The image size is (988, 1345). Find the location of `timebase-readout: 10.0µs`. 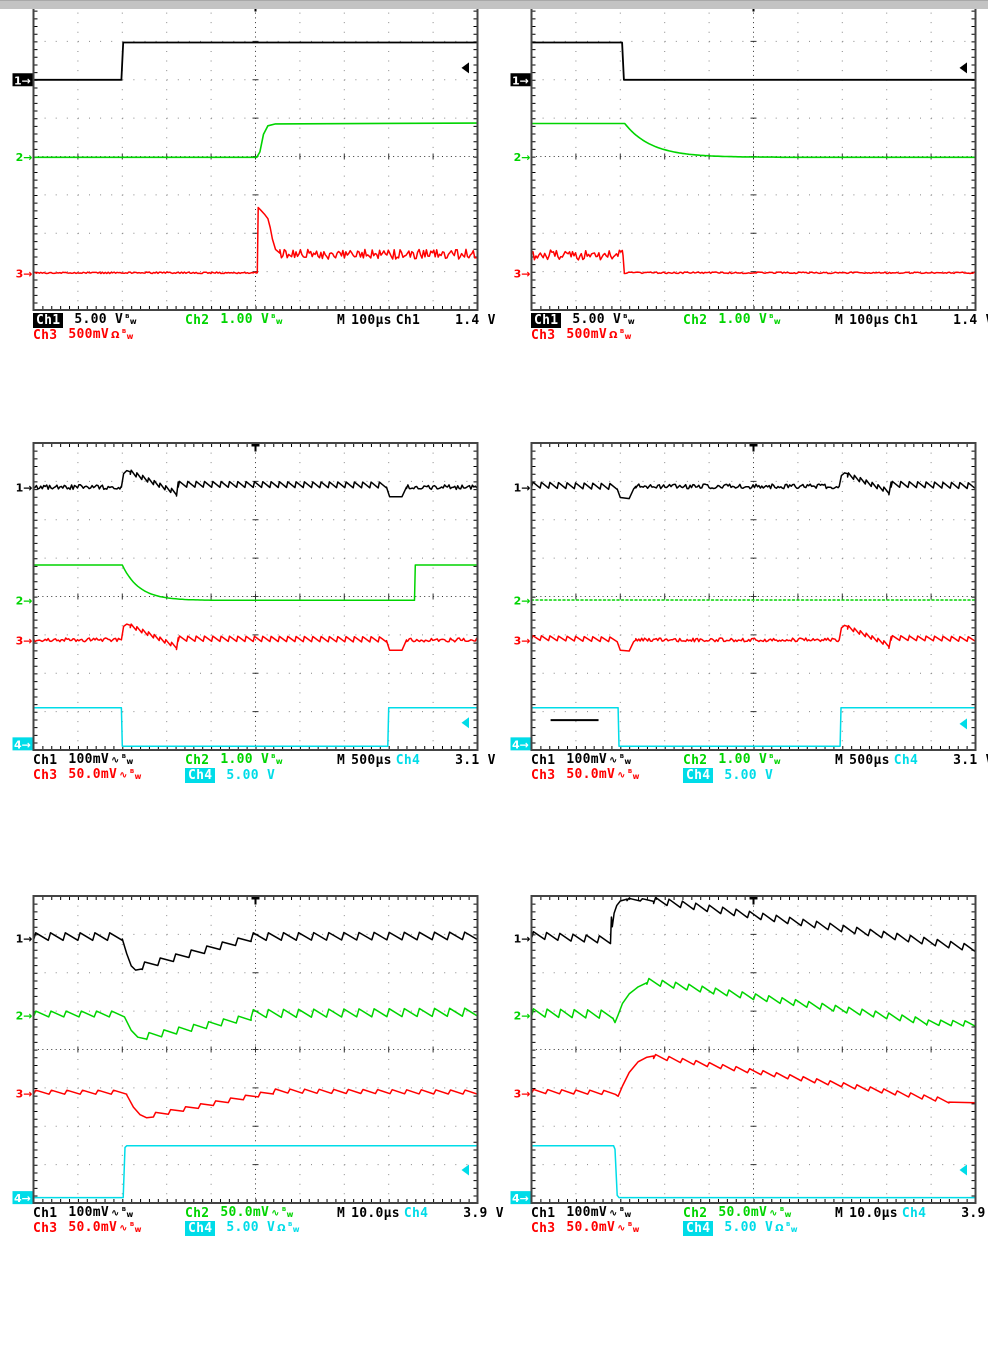

timebase-readout: 10.0µs is located at coordinates (375, 1213).